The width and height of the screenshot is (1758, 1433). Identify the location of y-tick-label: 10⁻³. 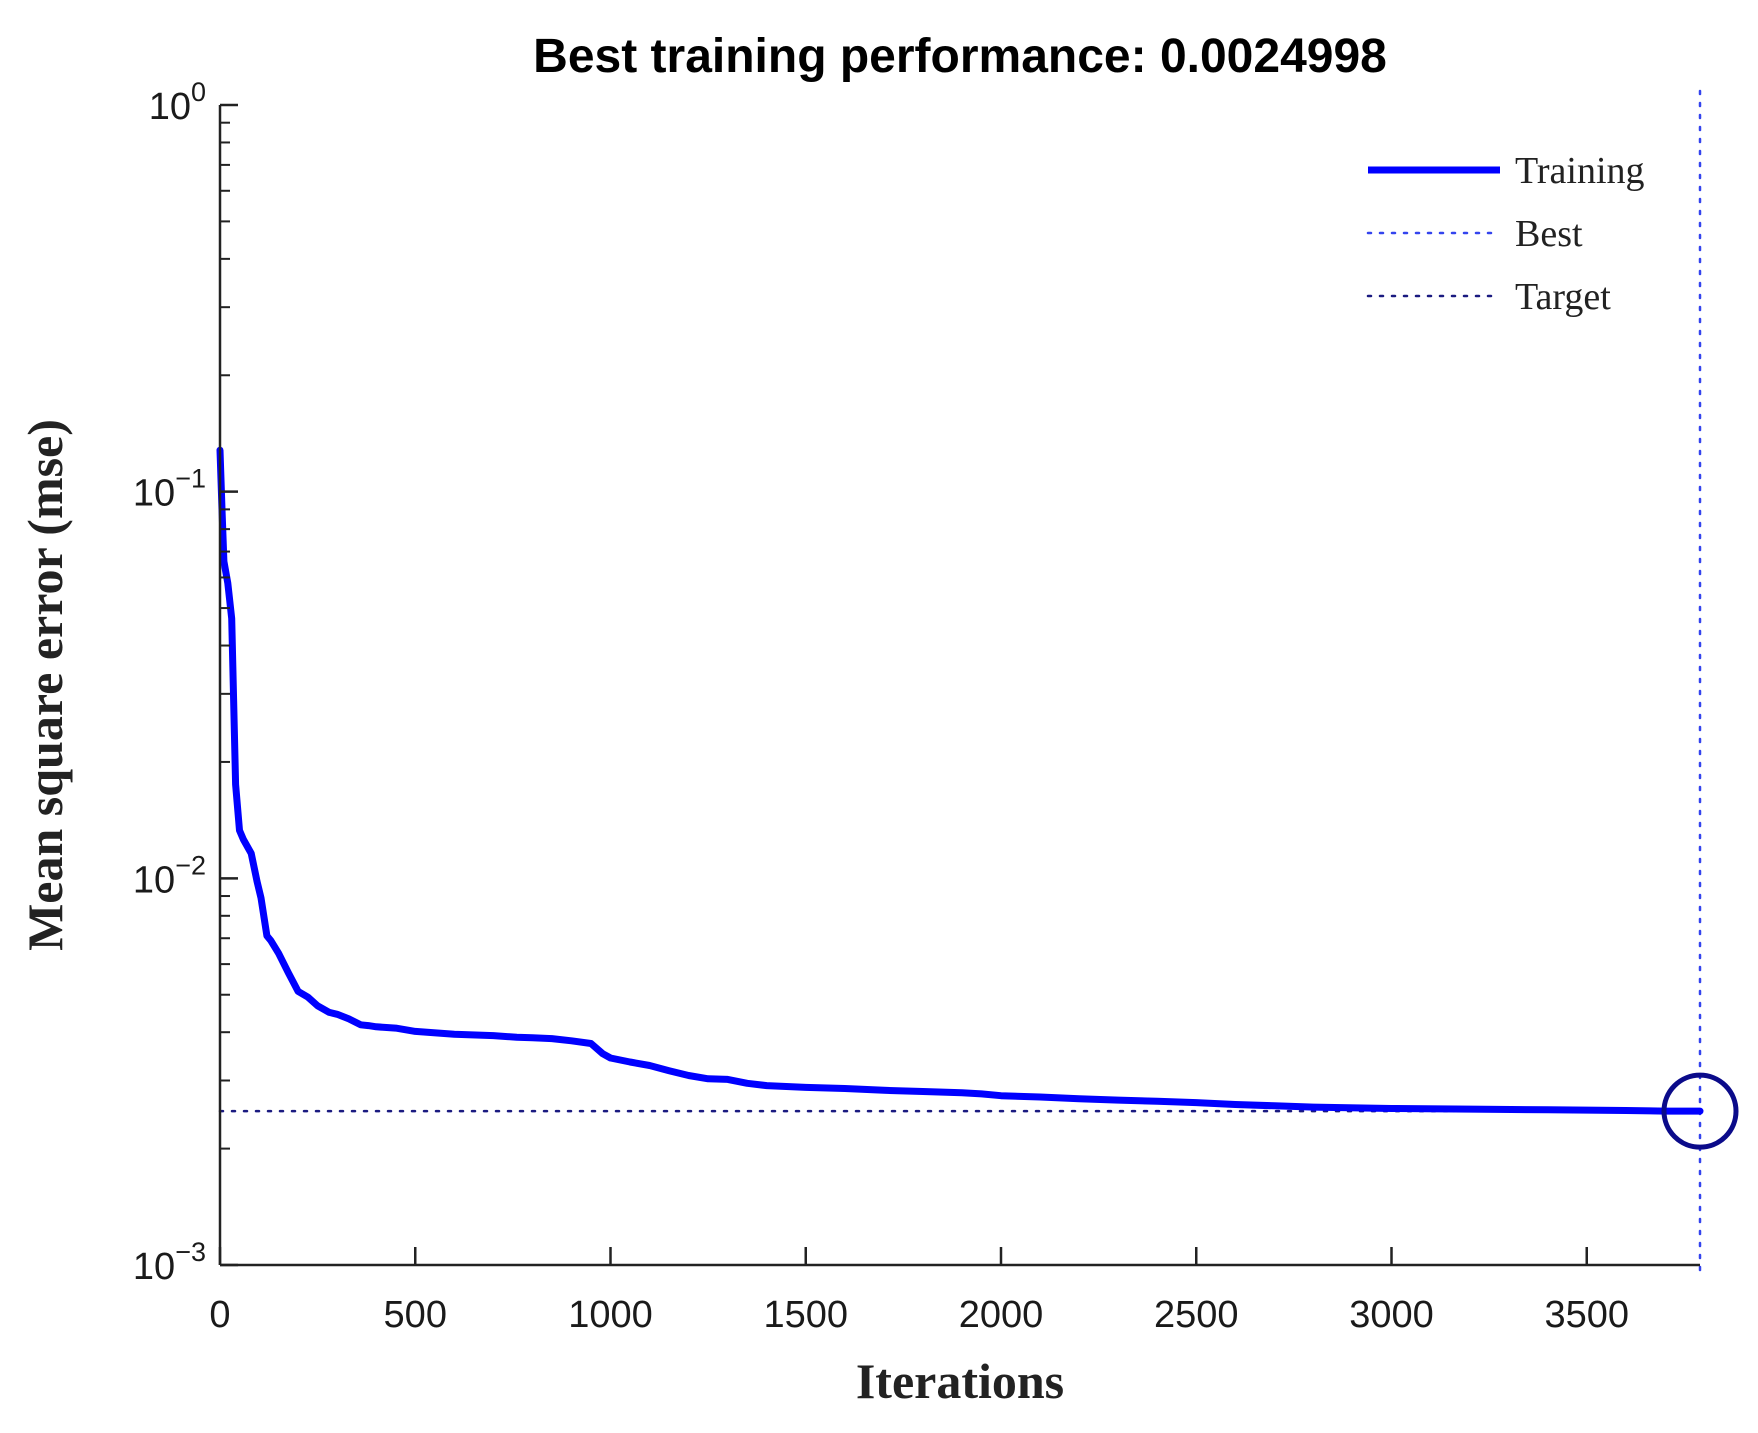
(169, 1262).